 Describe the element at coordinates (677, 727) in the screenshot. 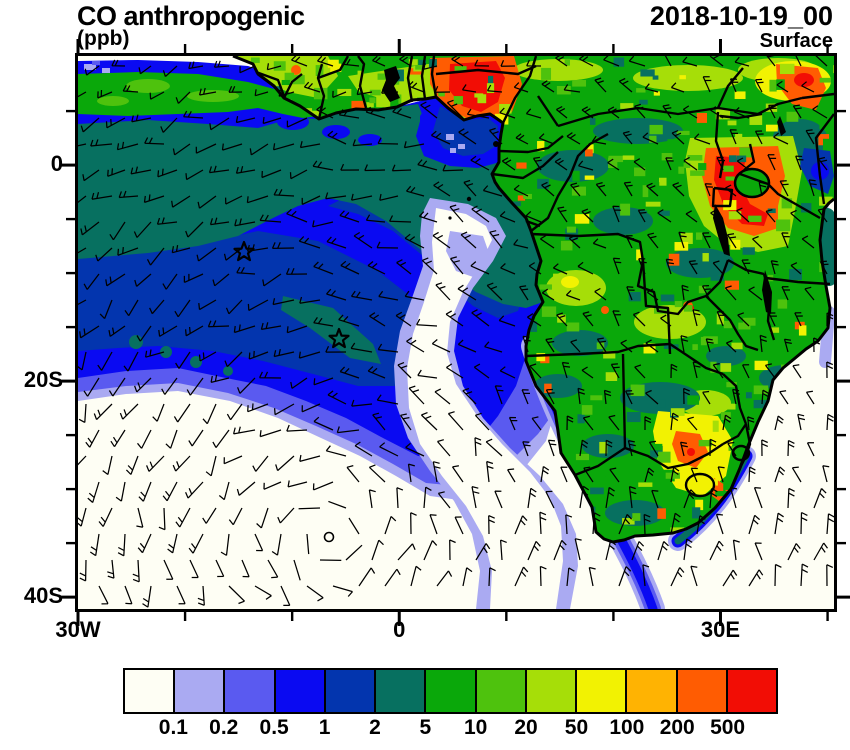

I see `colorbar-level-label: 200` at that location.